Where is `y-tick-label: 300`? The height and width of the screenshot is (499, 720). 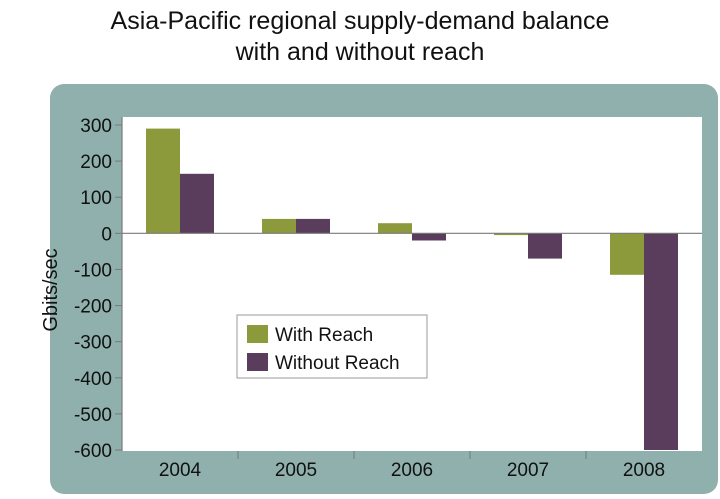
y-tick-label: 300 is located at coordinates (96, 126).